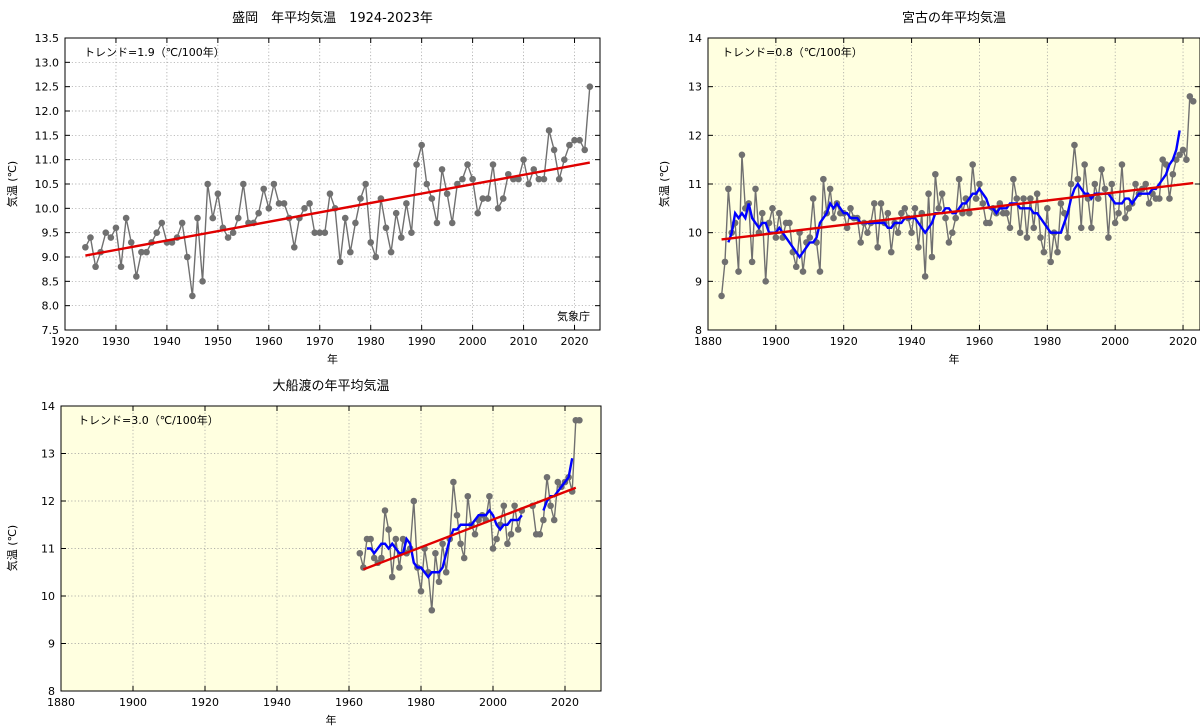 This screenshot has width=1200, height=726. Describe the element at coordinates (148, 420) in the screenshot. I see `trend-annotation: トレンド=3.0（℃/100年）` at that location.